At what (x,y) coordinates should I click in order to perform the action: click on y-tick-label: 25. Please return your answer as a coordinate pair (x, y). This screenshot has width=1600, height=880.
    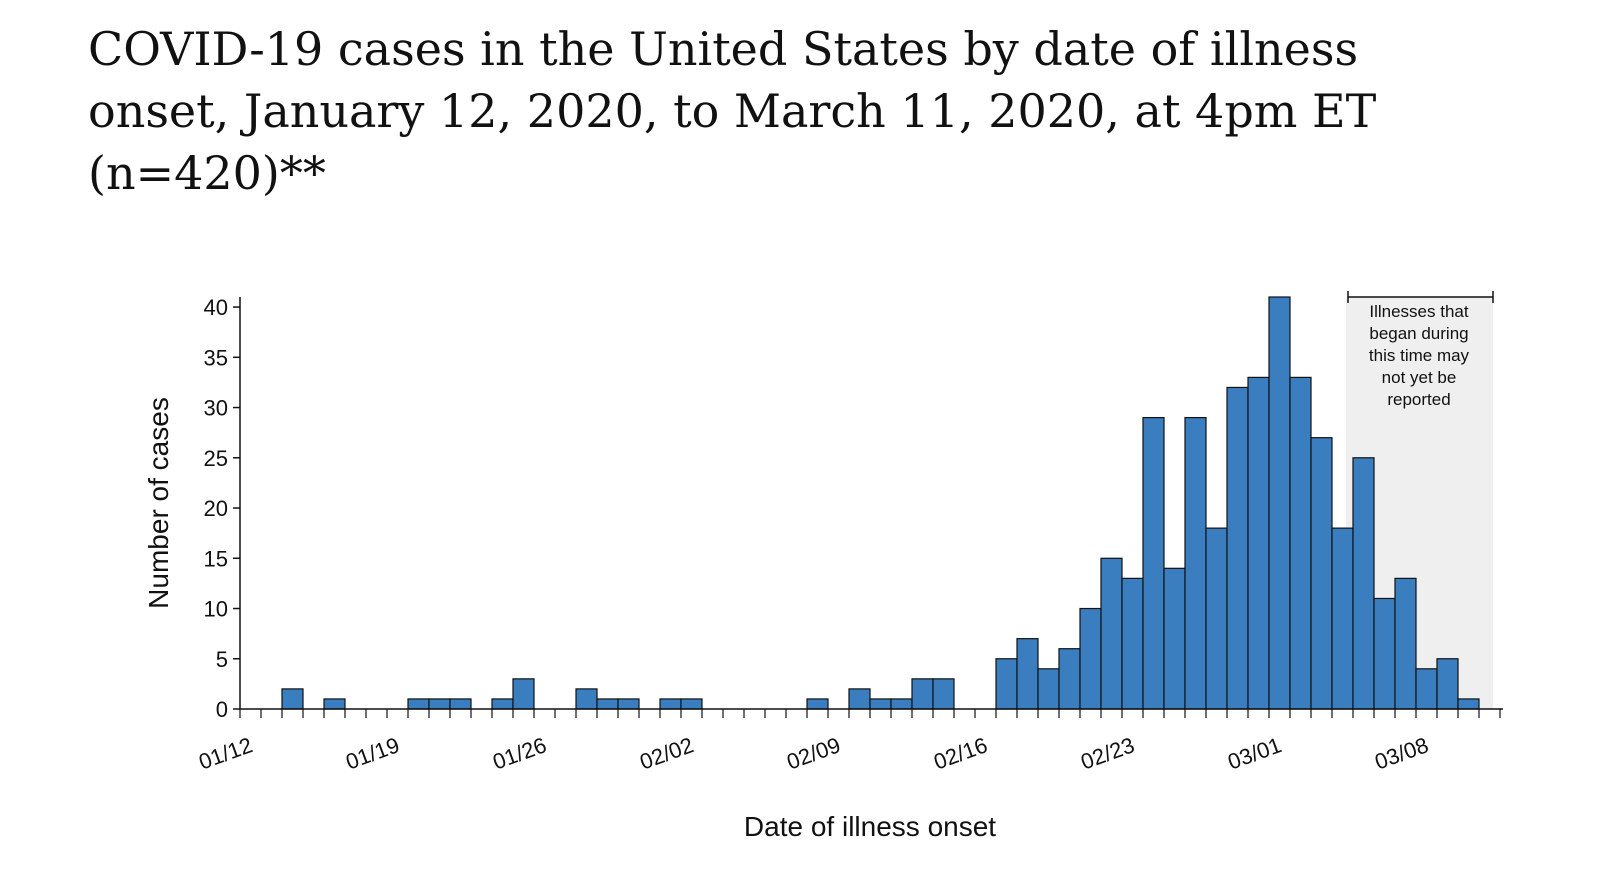
    Looking at the image, I should click on (216, 458).